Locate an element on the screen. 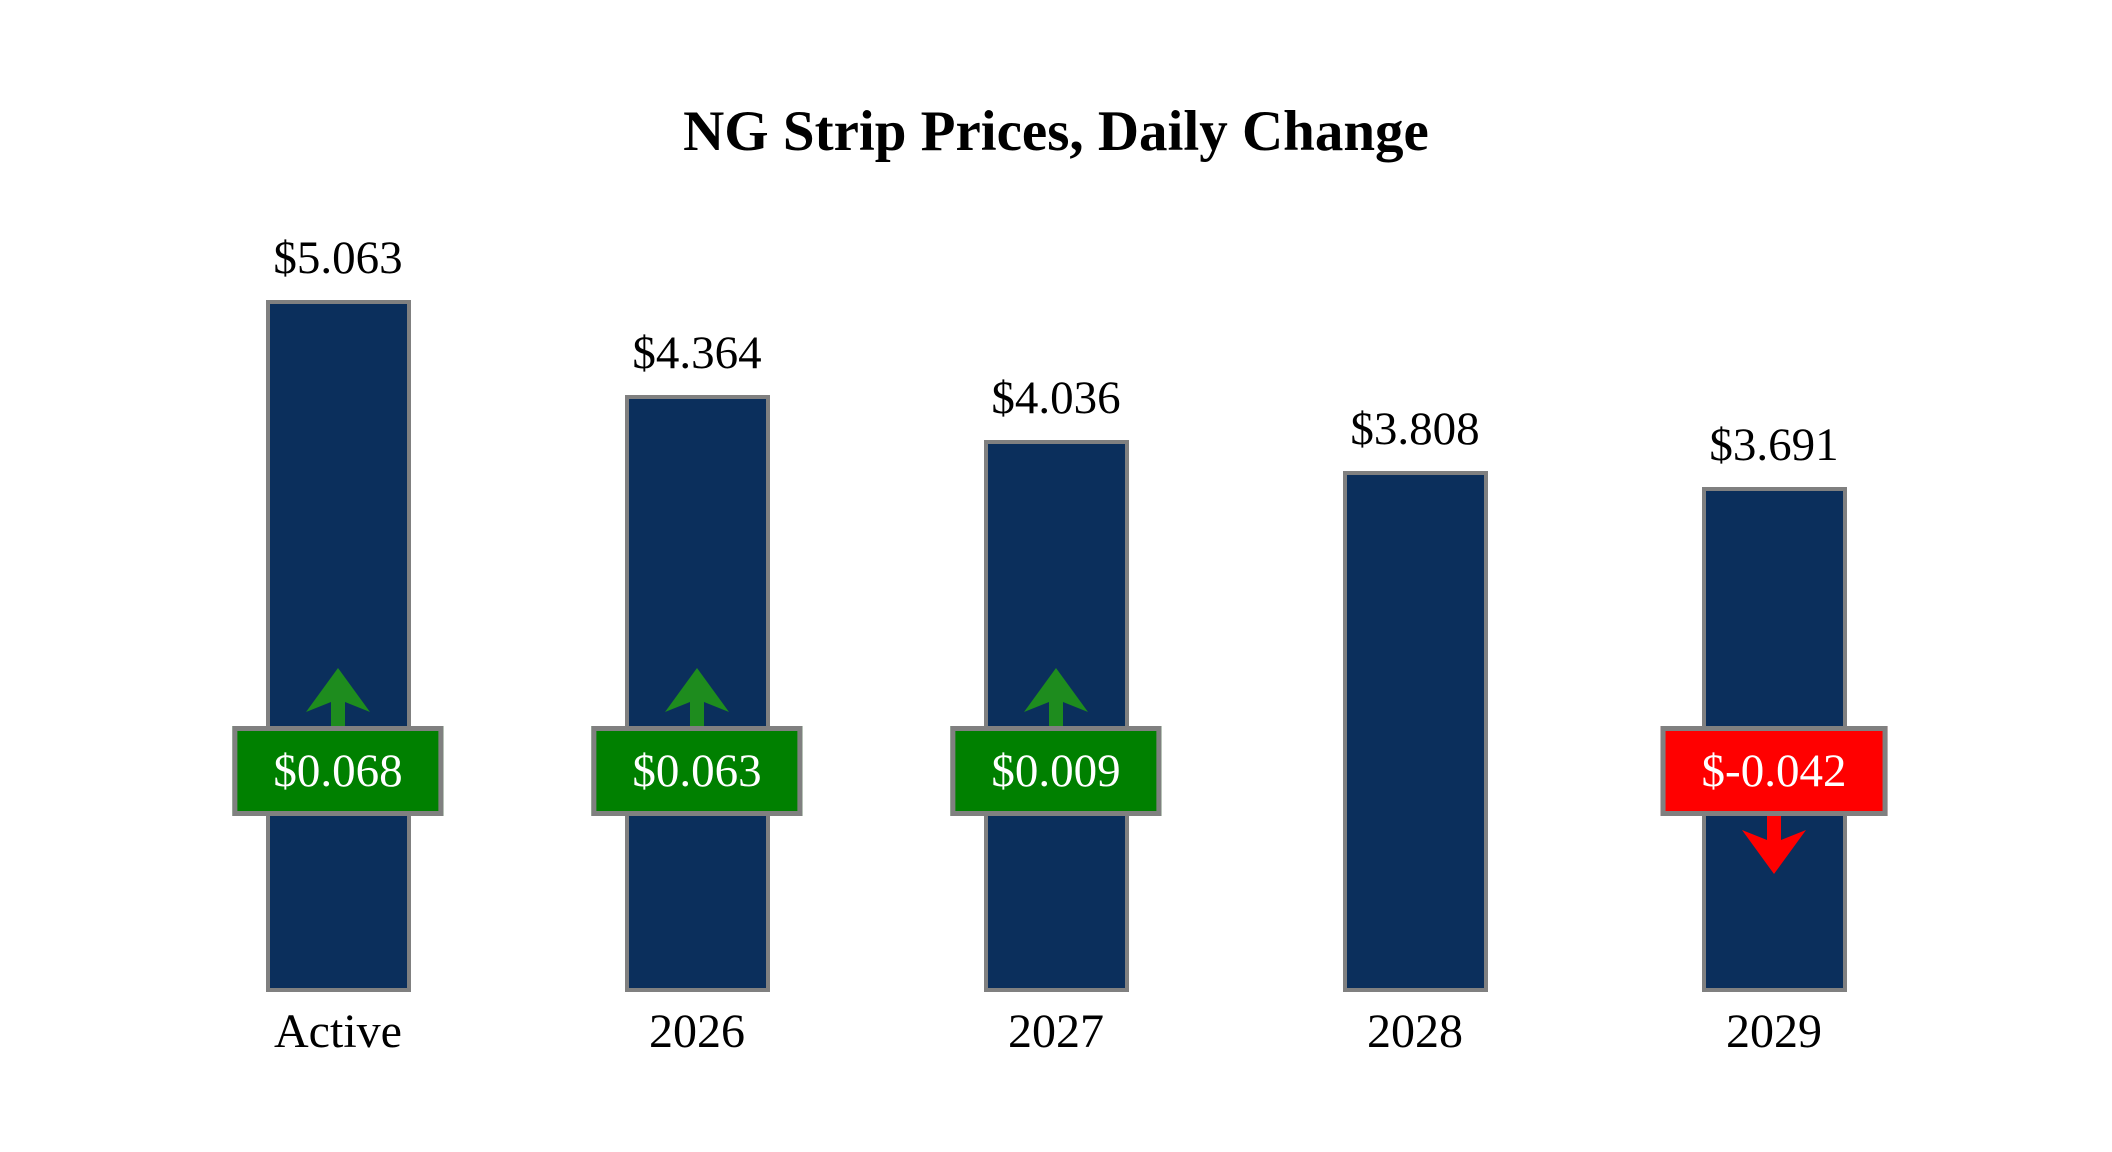 The width and height of the screenshot is (2112, 1152). bar-value-label: $3.691 is located at coordinates (1774, 445).